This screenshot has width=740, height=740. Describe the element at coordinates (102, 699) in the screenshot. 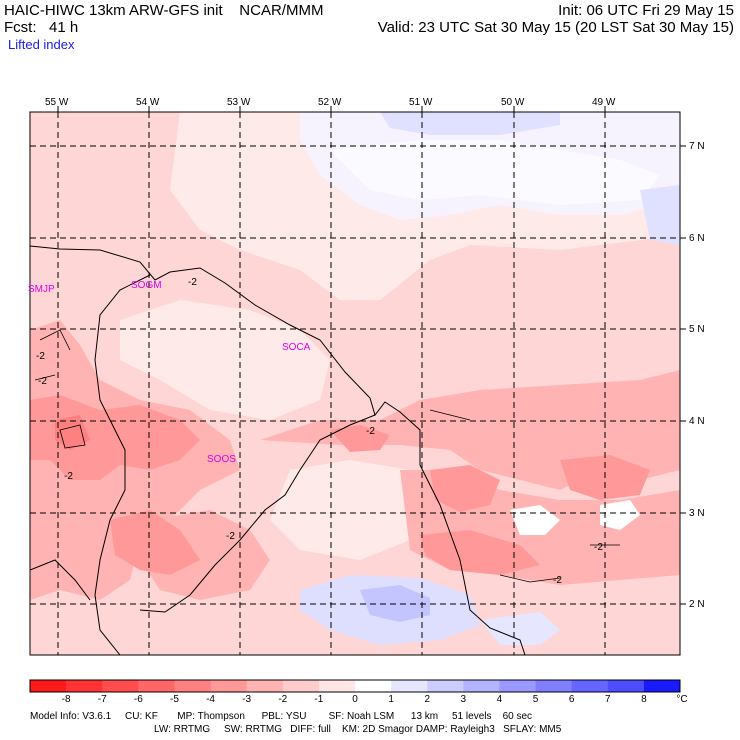

I see `colorbar-tick-label: -7` at that location.